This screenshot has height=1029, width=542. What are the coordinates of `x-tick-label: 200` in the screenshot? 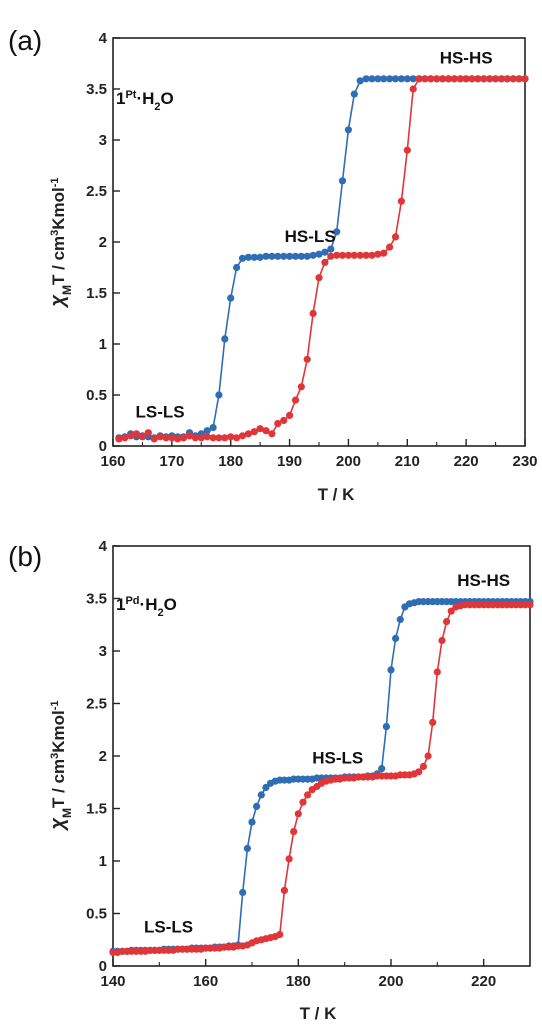 It's located at (348, 461).